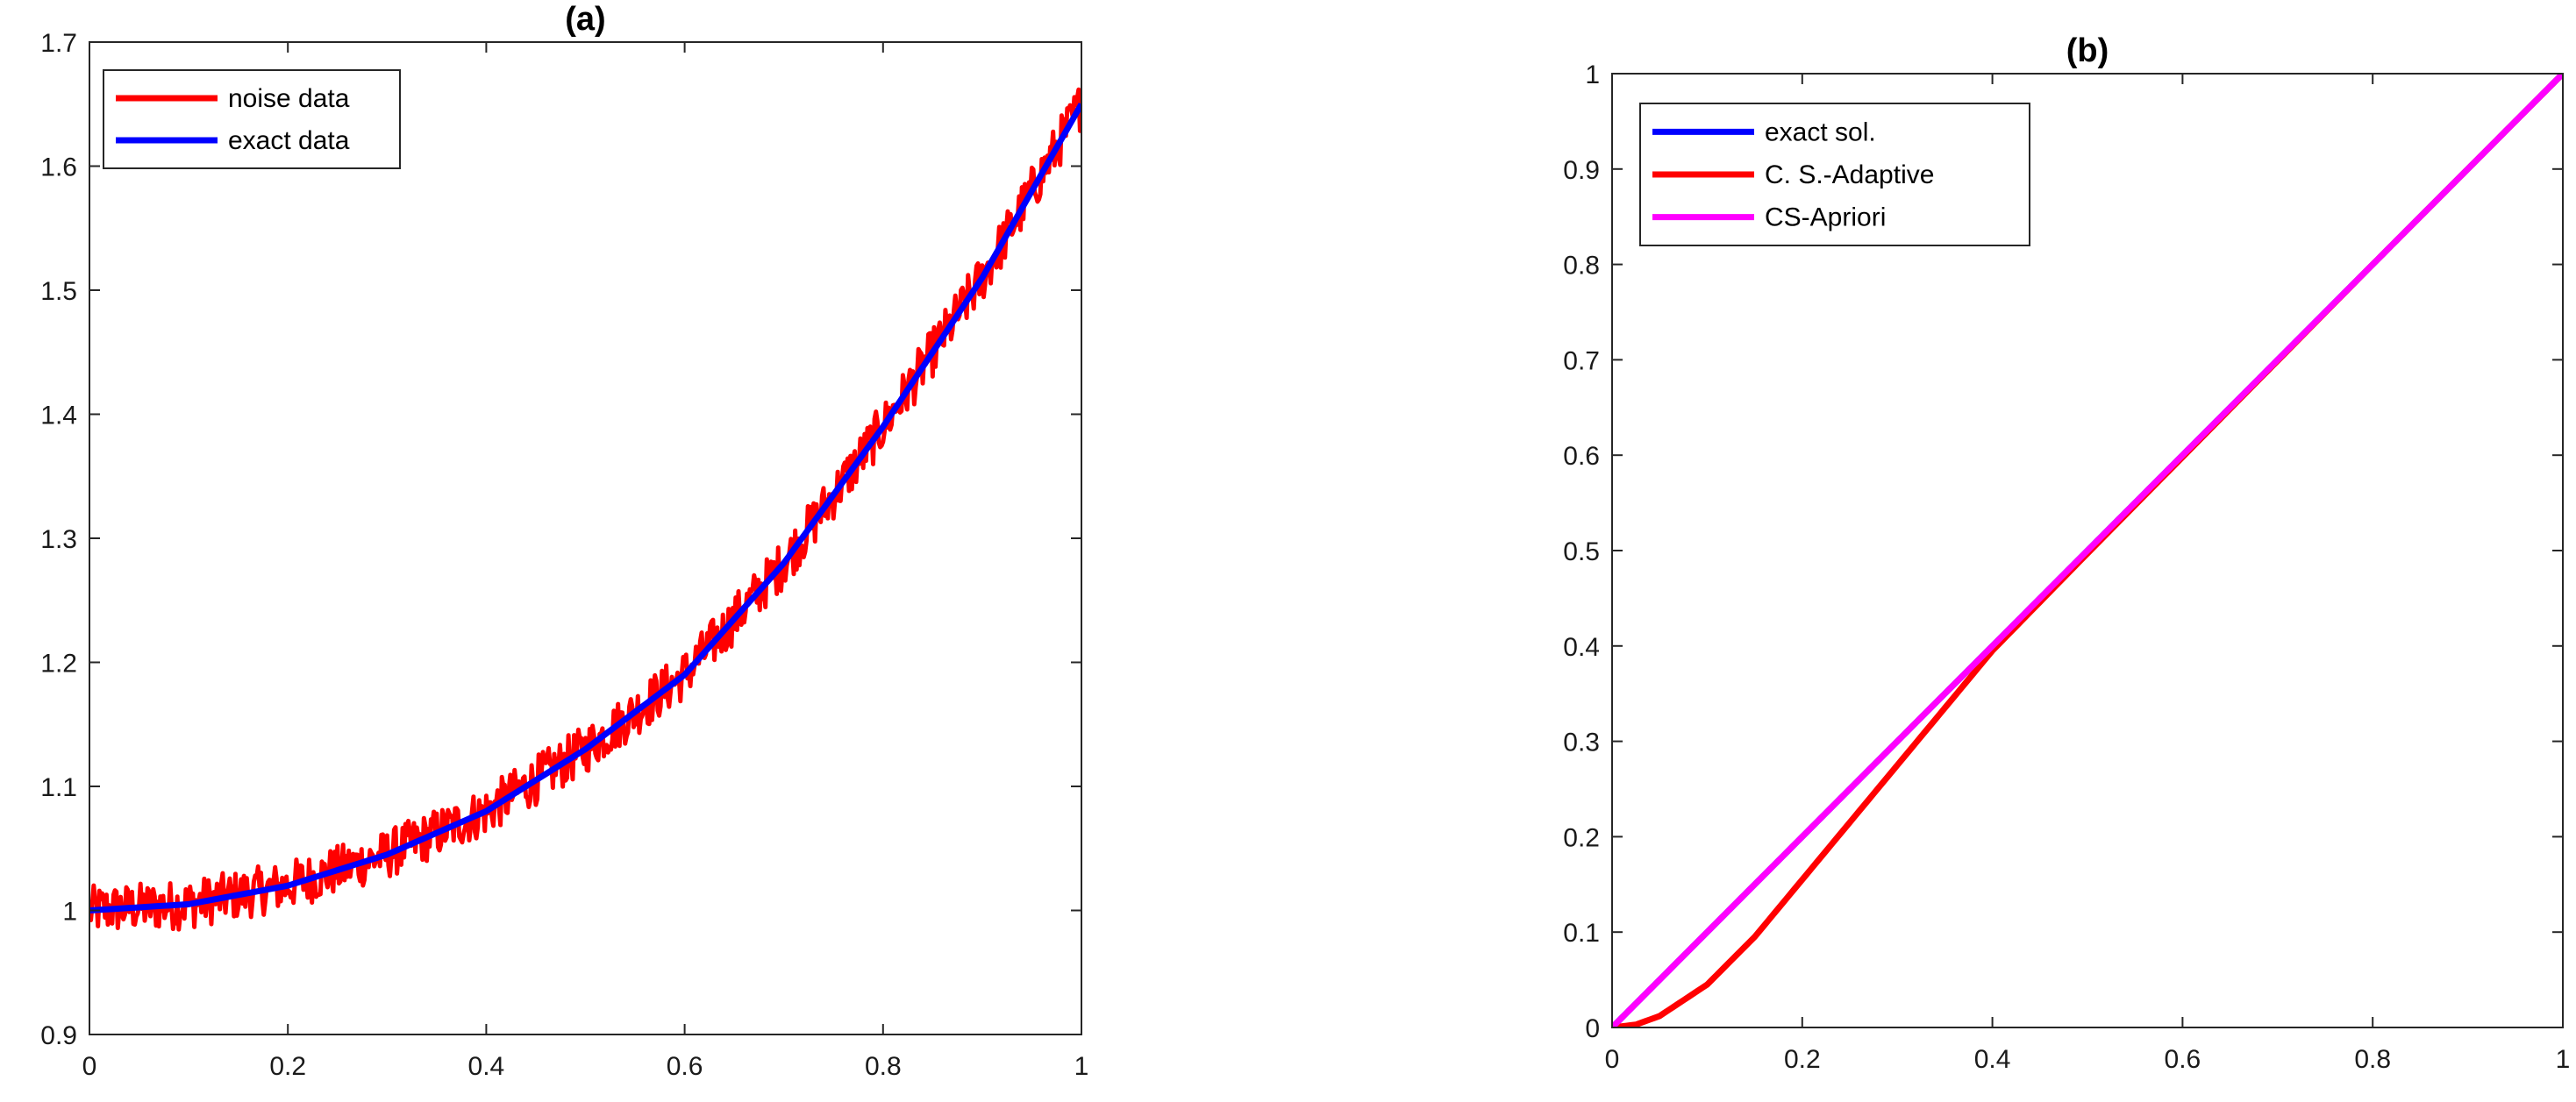 This screenshot has width=2576, height=1102. Describe the element at coordinates (289, 98) in the screenshot. I see `legend-label: noise data` at that location.